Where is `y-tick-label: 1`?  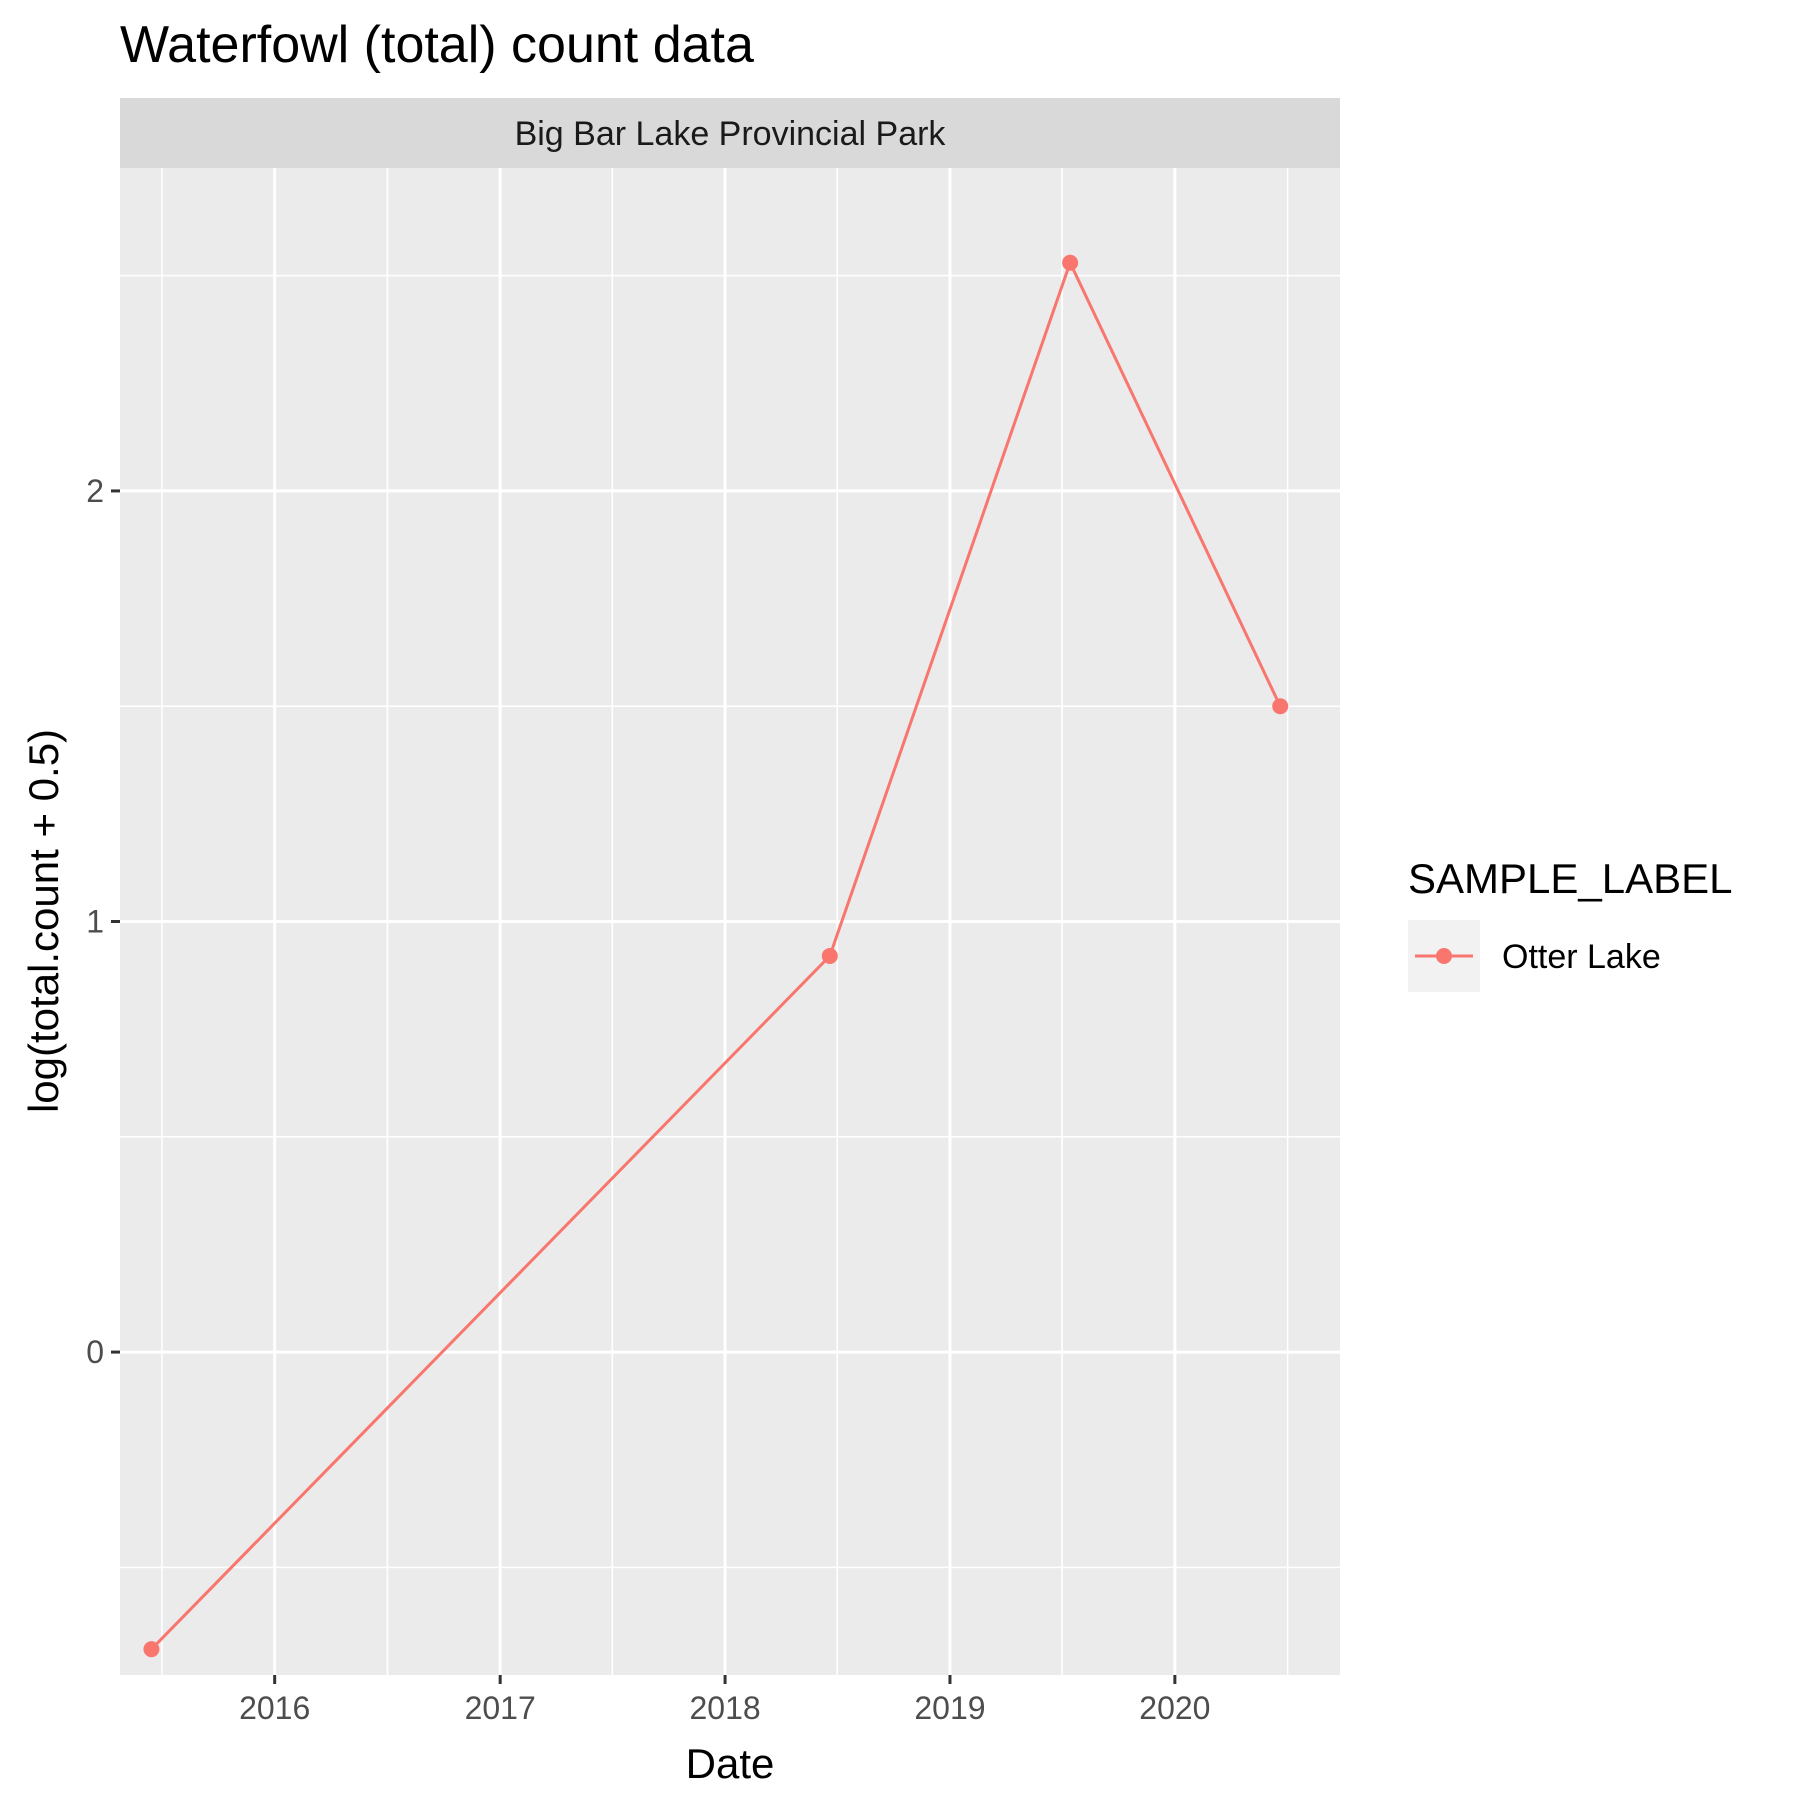
y-tick-label: 1 is located at coordinates (95, 922).